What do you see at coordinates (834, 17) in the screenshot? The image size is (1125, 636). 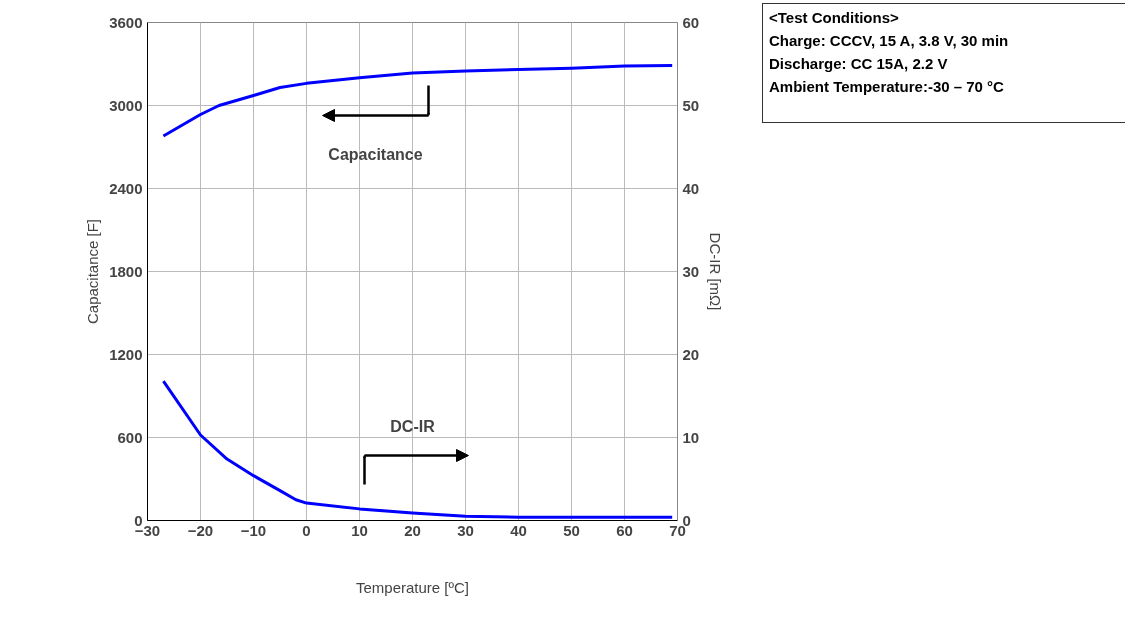 I see `text: <Test Conditions>` at bounding box center [834, 17].